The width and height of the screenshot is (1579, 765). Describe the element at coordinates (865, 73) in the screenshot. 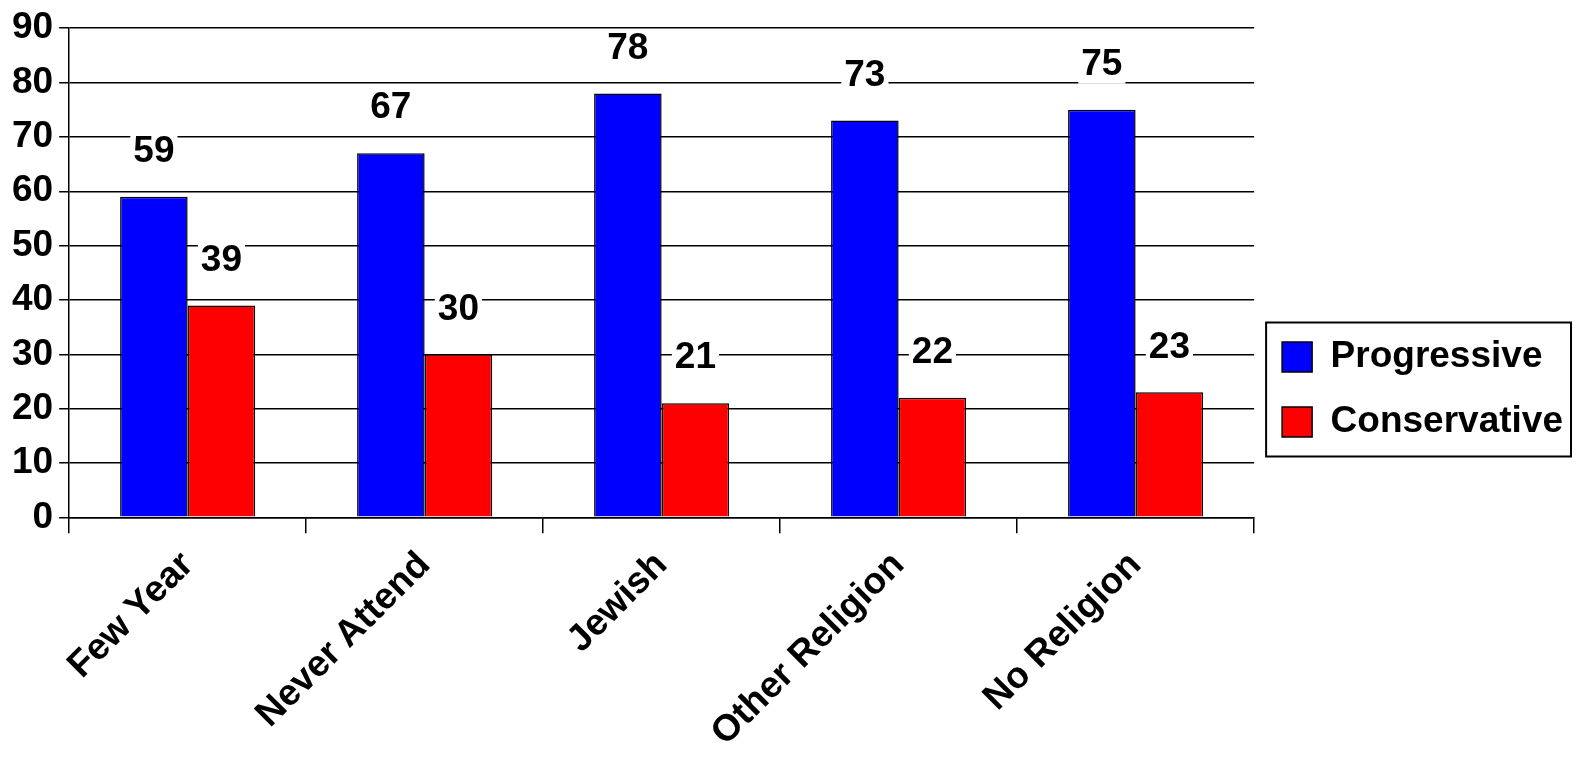

I see `data-label: 73` at that location.